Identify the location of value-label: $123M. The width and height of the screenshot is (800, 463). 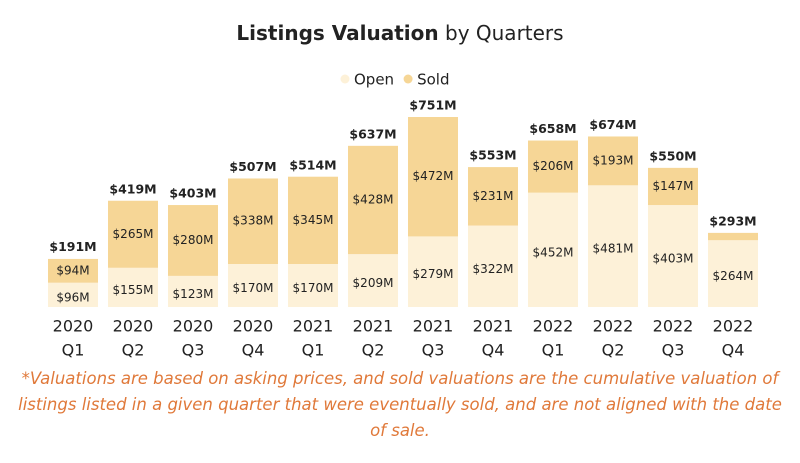
(193, 294).